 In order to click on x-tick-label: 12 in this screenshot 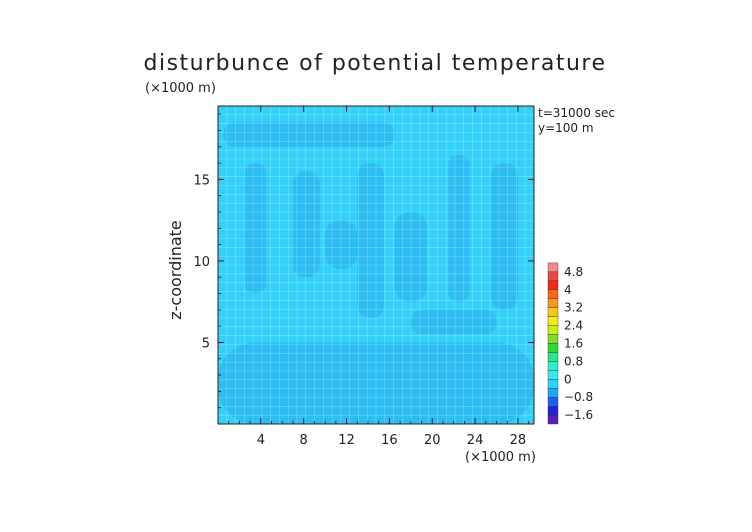, I will do `click(346, 440)`.